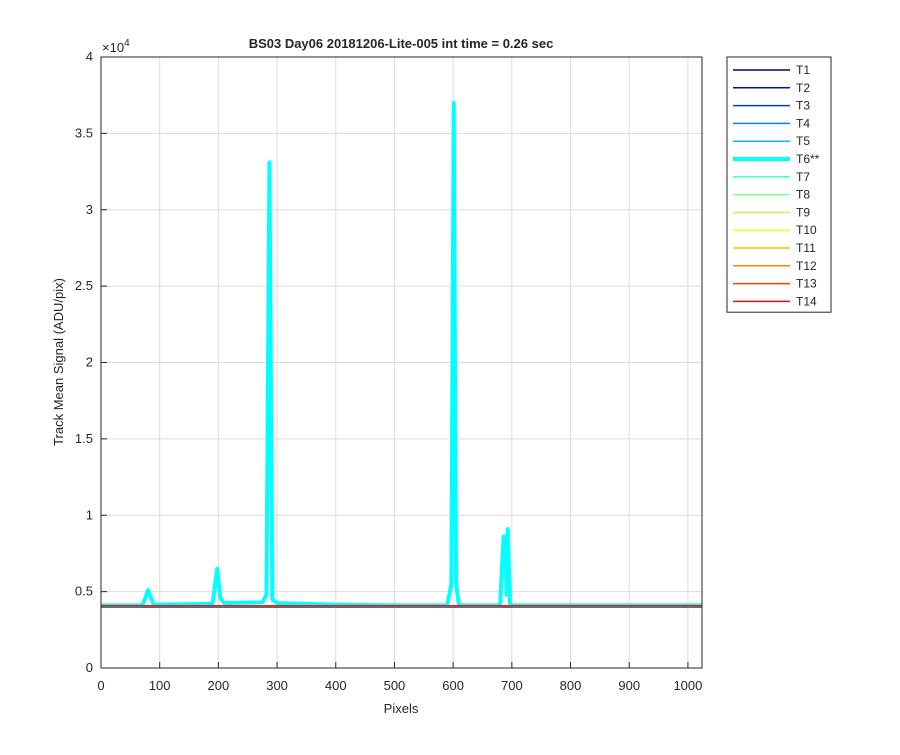 The height and width of the screenshot is (755, 900). What do you see at coordinates (84, 438) in the screenshot?
I see `y-tick-label: 1.5` at bounding box center [84, 438].